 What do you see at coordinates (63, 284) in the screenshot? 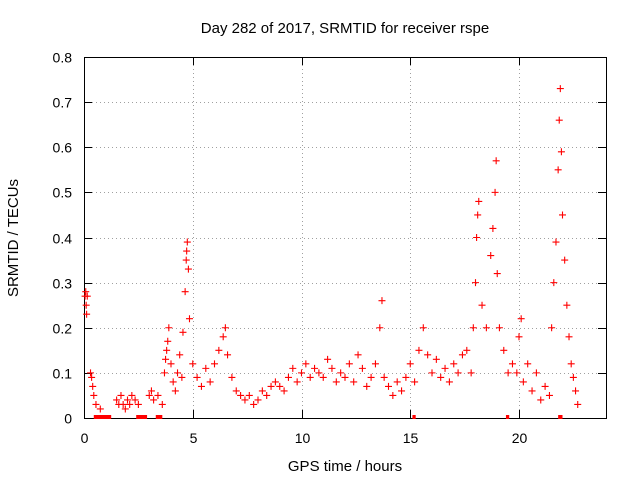
I see `y-tick-label: 0.3` at bounding box center [63, 284].